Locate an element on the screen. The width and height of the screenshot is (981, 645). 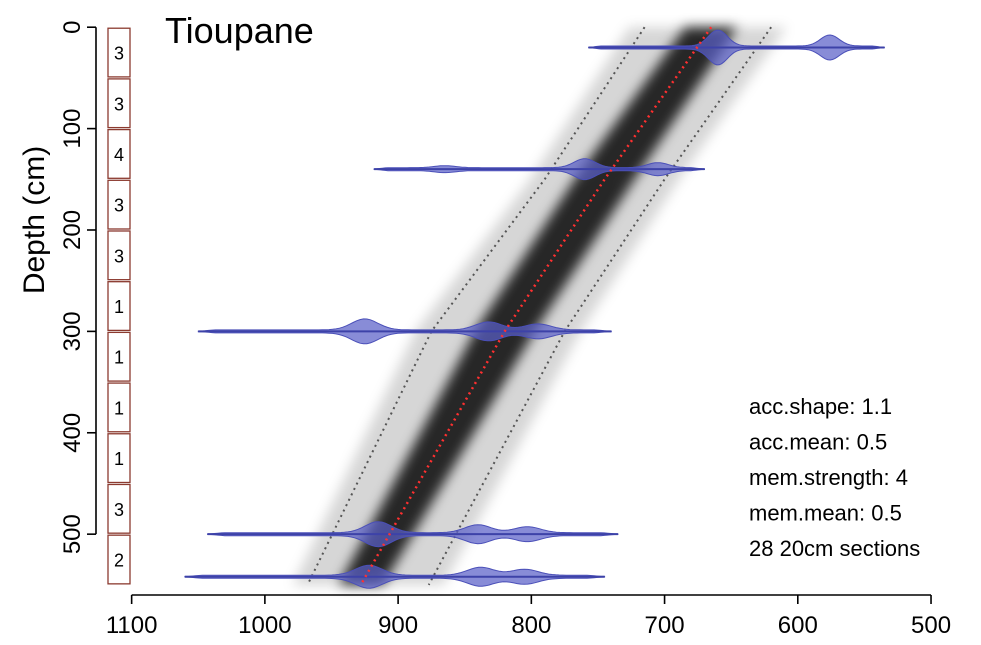
x-tick-label: 500 is located at coordinates (931, 625).